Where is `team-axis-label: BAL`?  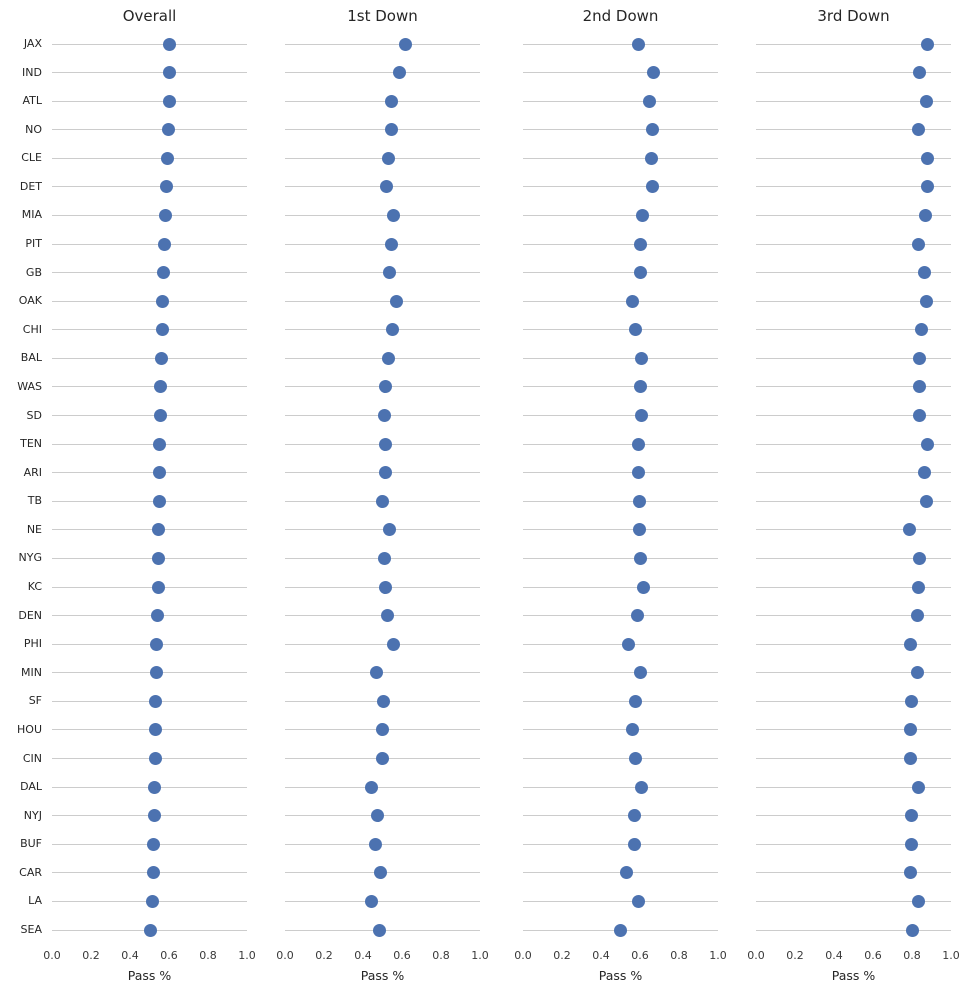 team-axis-label: BAL is located at coordinates (31, 358).